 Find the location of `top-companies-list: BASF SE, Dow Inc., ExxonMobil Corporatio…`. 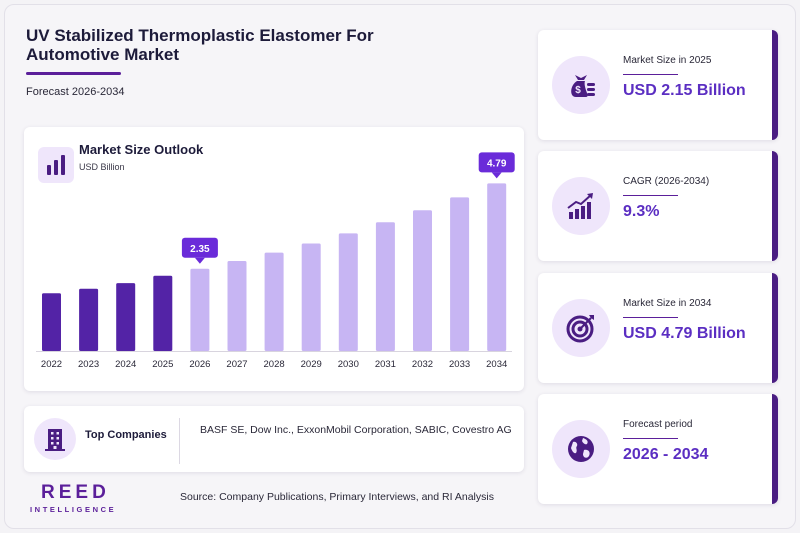

top-companies-list: BASF SE, Dow Inc., ExxonMobil Corporatio… is located at coordinates (356, 430).